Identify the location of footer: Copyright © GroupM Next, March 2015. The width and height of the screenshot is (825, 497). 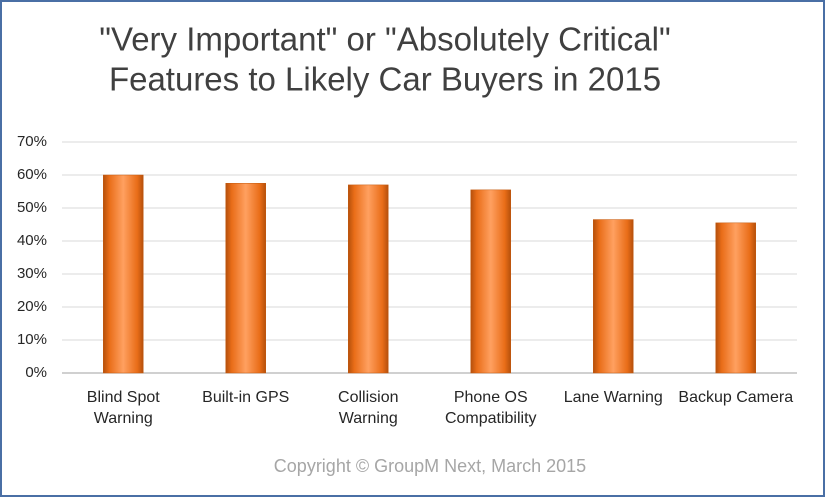
(430, 466).